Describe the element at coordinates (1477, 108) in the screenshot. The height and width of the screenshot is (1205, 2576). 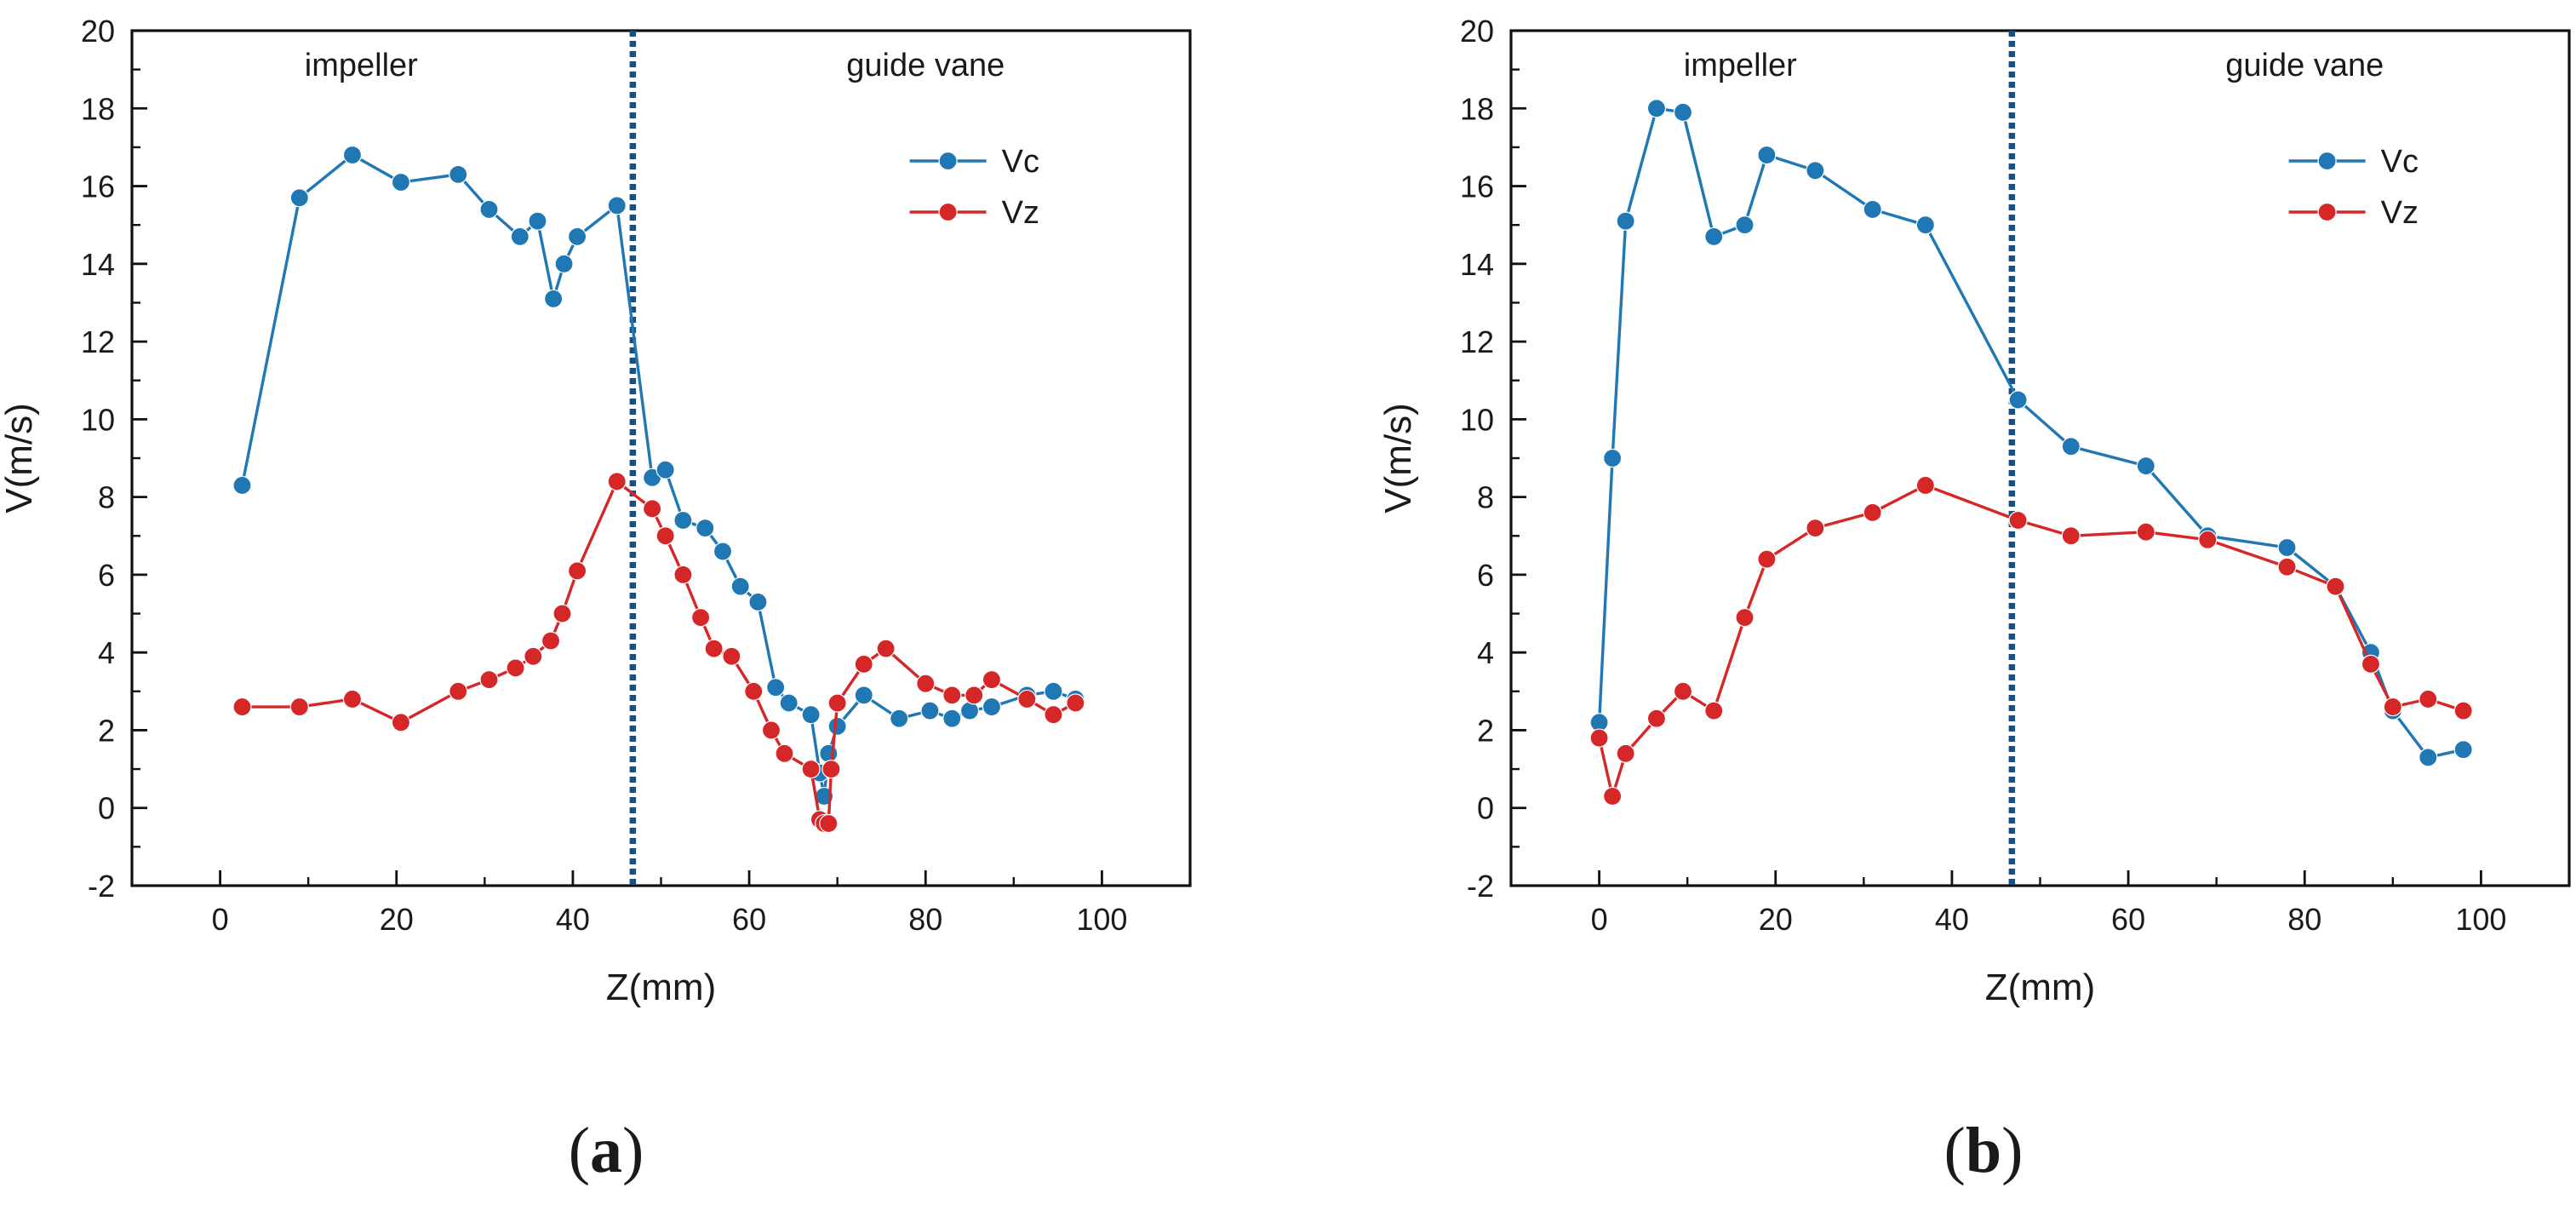
I see `y-tick-label: 18` at that location.